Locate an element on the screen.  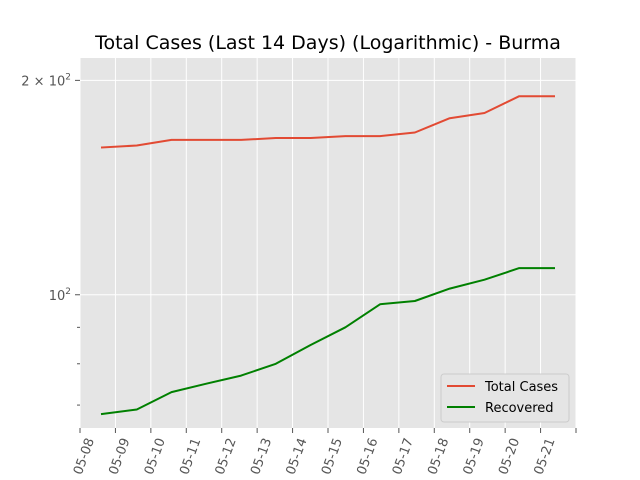
x-tick-label: 05-10 is located at coordinates (155, 456).